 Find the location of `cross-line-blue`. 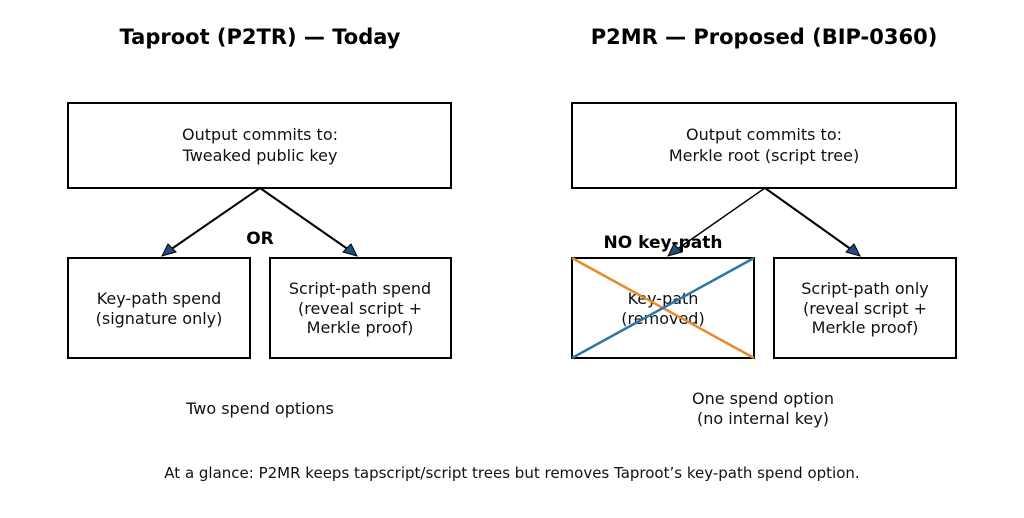

cross-line-blue is located at coordinates (663, 308).